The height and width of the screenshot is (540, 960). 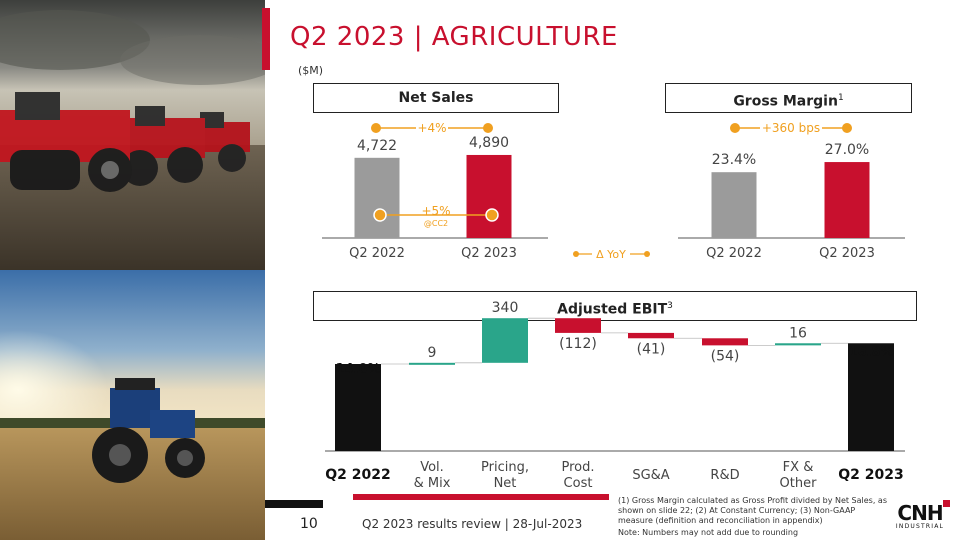 I want to click on gross-margin-chart: 23.4% Q2 2022 27.0% Q2 2023, so click(x=791, y=201).